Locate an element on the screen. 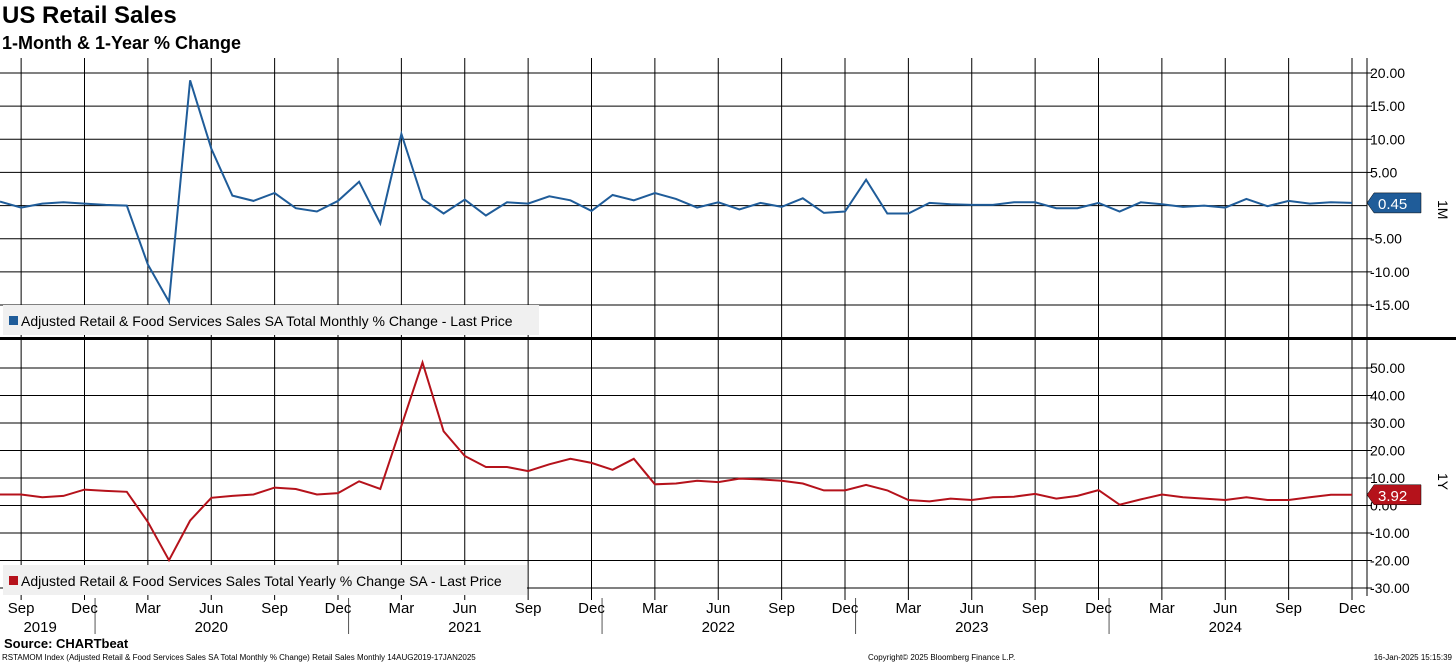  x-tick-label-year: 2023 is located at coordinates (971, 627).